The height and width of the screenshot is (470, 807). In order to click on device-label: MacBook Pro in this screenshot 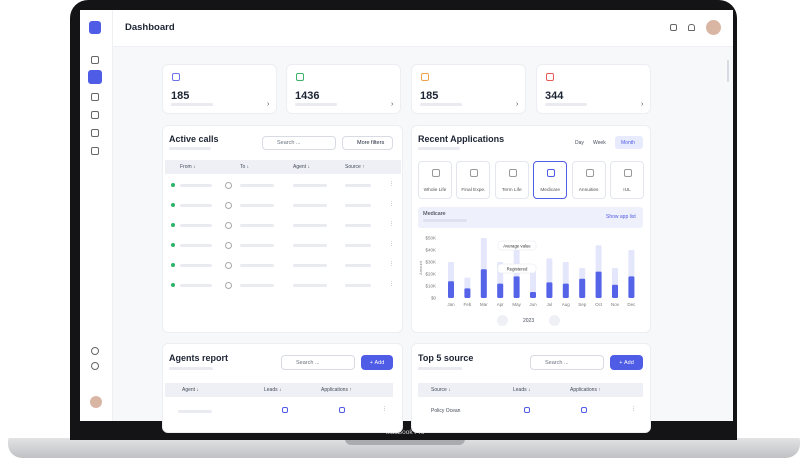, I will do `click(405, 432)`.